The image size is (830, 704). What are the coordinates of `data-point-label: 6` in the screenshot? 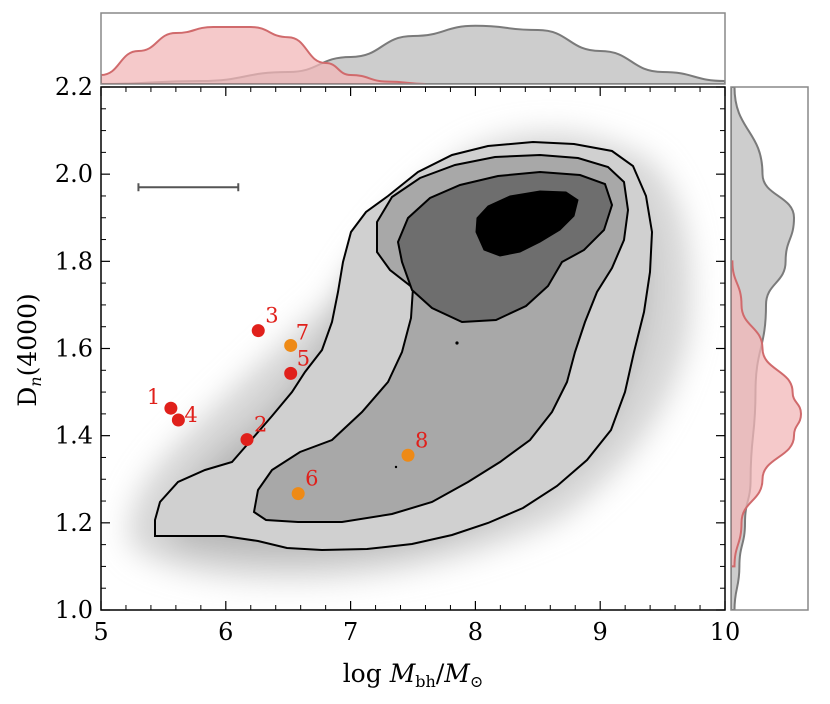 It's located at (311, 479).